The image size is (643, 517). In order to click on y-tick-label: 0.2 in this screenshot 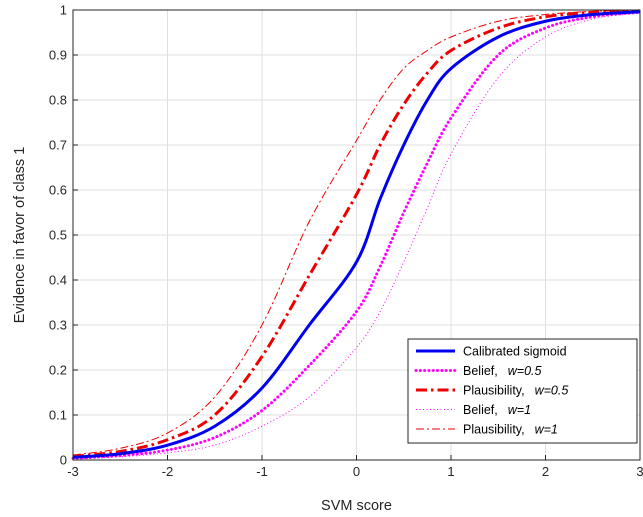, I will do `click(58, 370)`.